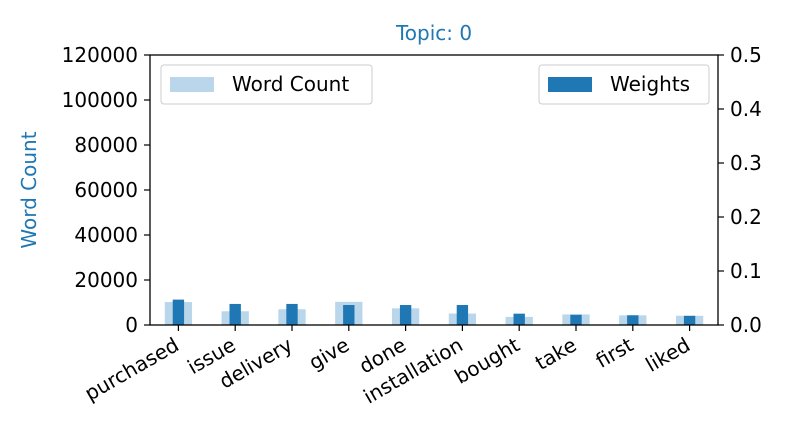  What do you see at coordinates (555, 354) in the screenshot?
I see `x-tick-label: take` at bounding box center [555, 354].